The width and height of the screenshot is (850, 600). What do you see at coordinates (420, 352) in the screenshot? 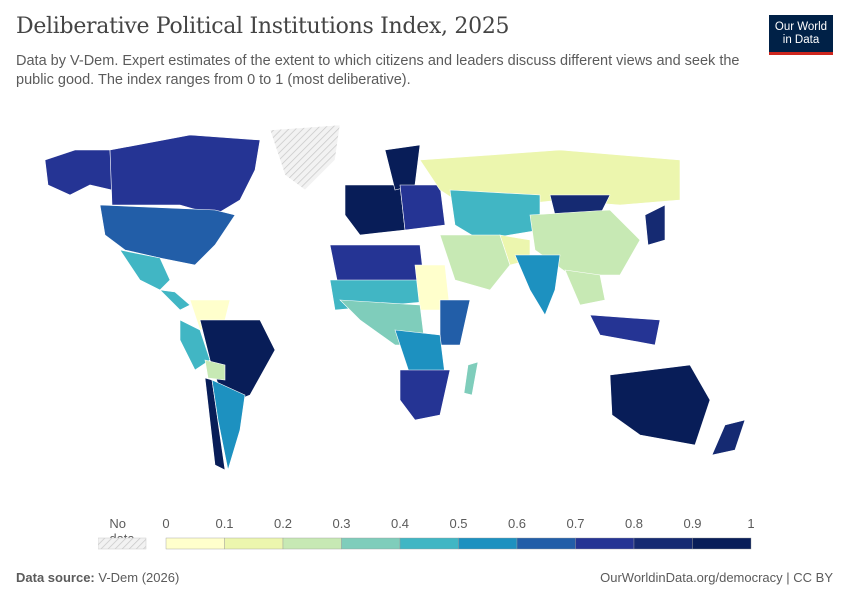
I see `region-central-africa` at bounding box center [420, 352].